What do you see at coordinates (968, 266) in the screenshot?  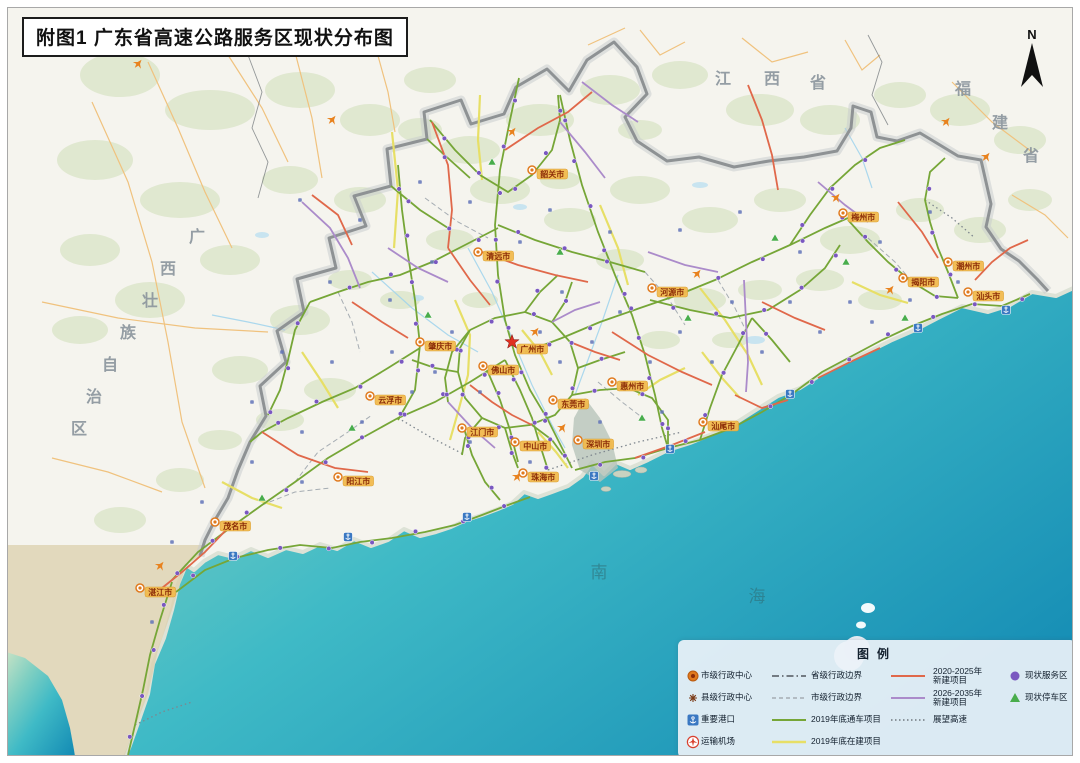 I see `svg-text: 潮州市` at bounding box center [968, 266].